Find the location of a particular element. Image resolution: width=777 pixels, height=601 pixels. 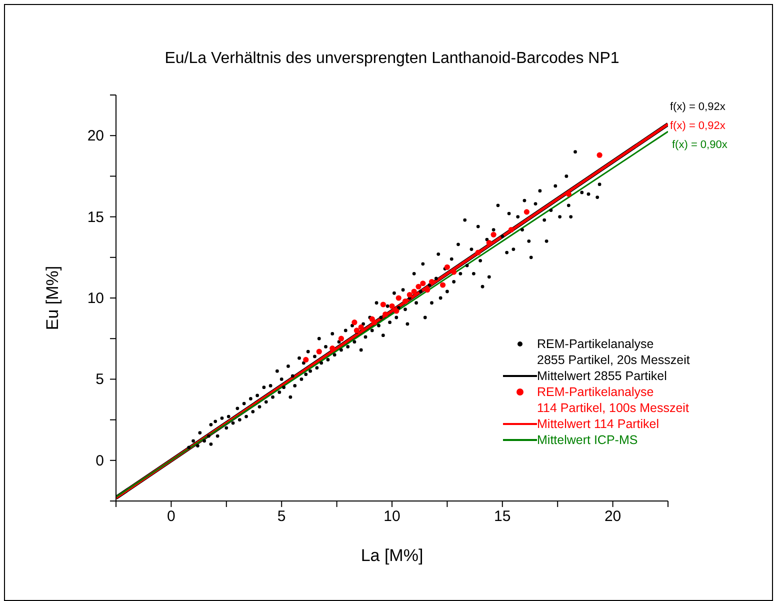

y-tick-label: 15 is located at coordinates (95, 217).